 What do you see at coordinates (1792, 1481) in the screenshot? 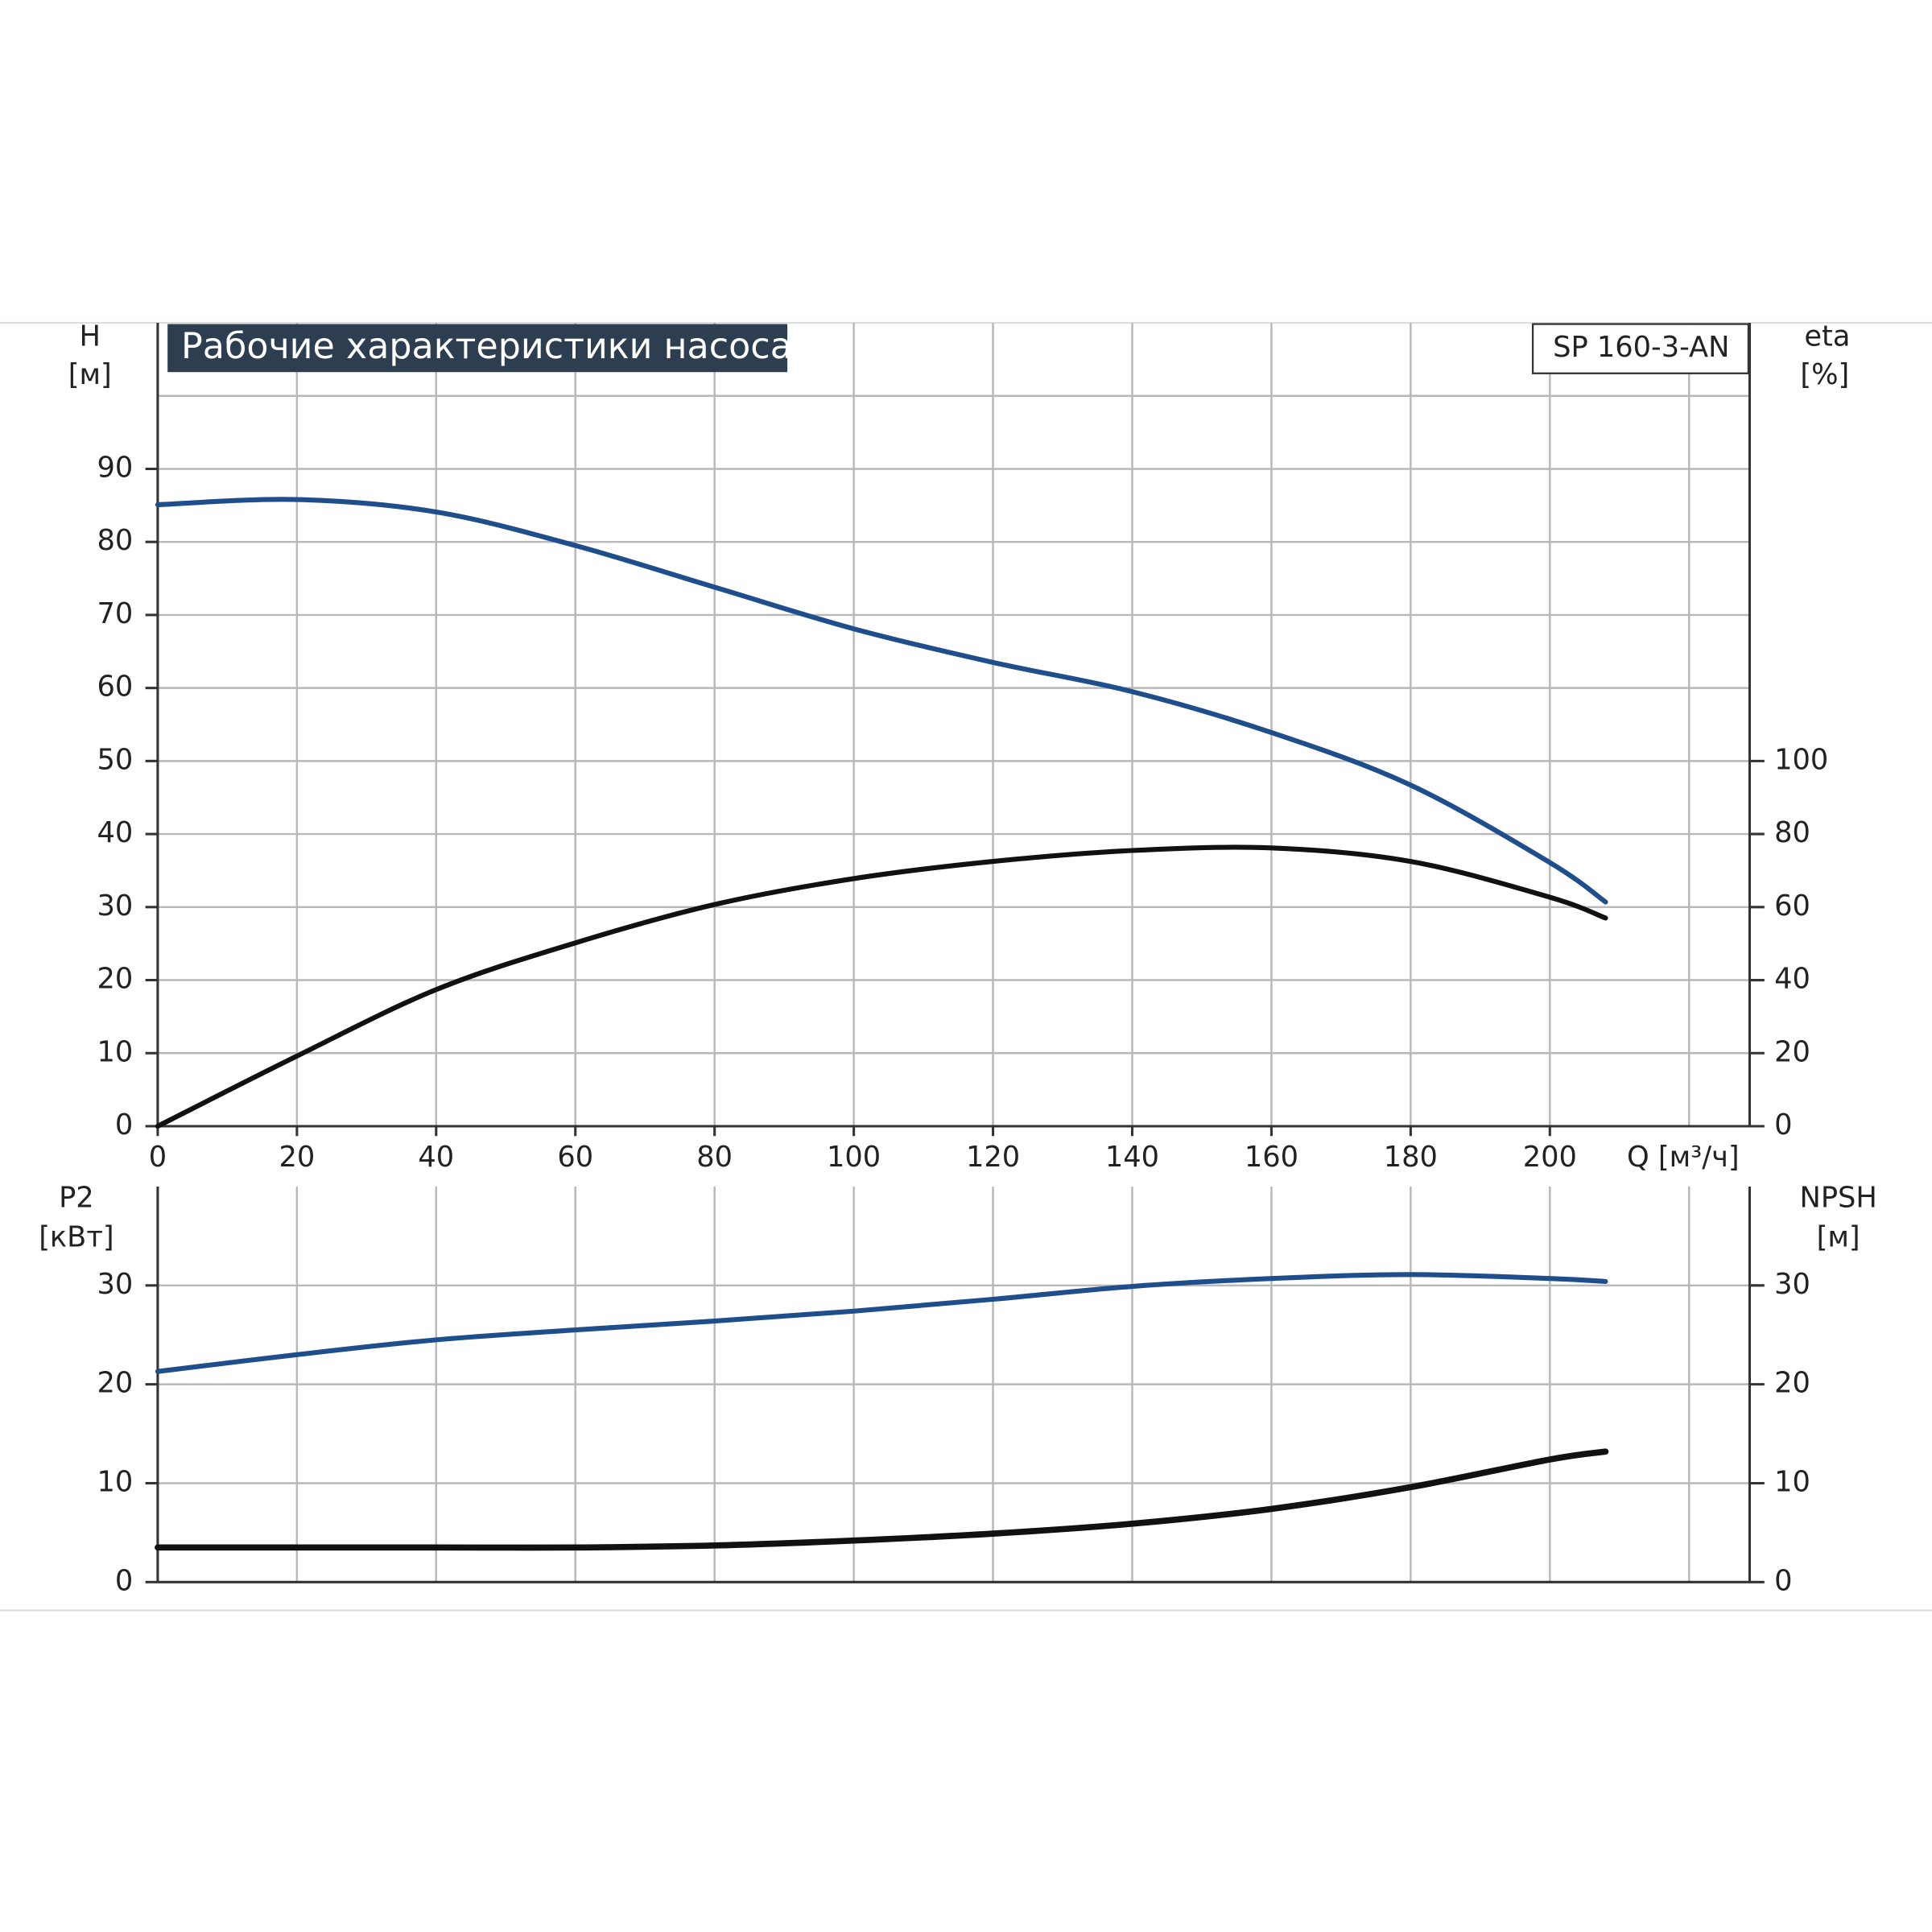
I see `y2-tick-label: 10` at bounding box center [1792, 1481].